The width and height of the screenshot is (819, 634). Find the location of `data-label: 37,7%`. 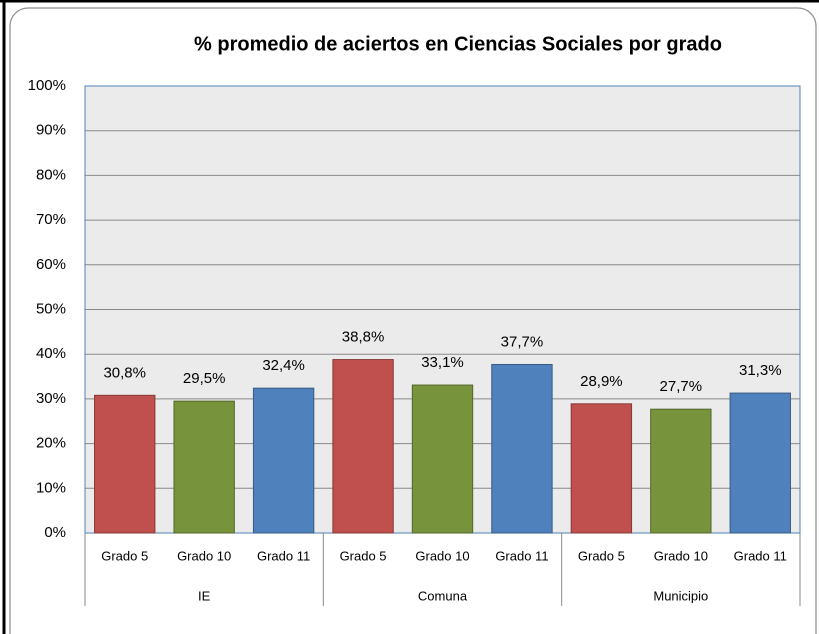

data-label: 37,7% is located at coordinates (522, 341).